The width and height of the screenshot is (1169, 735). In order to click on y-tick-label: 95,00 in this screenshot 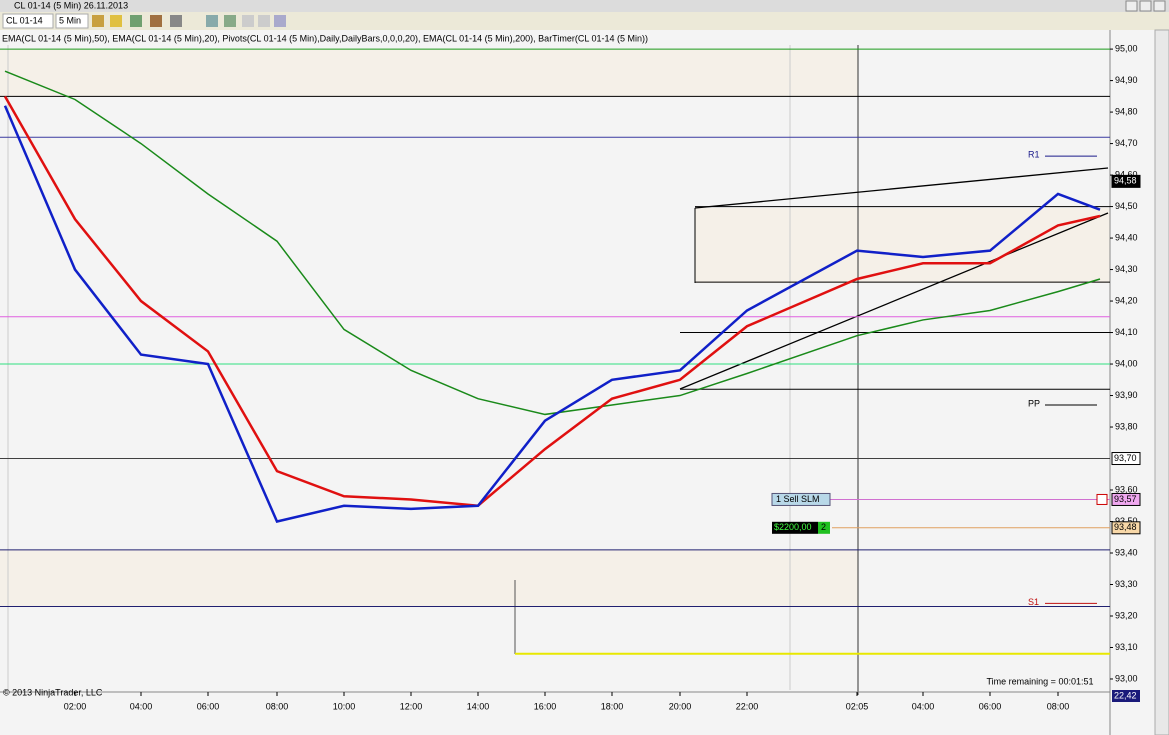, I will do `click(1126, 48)`.